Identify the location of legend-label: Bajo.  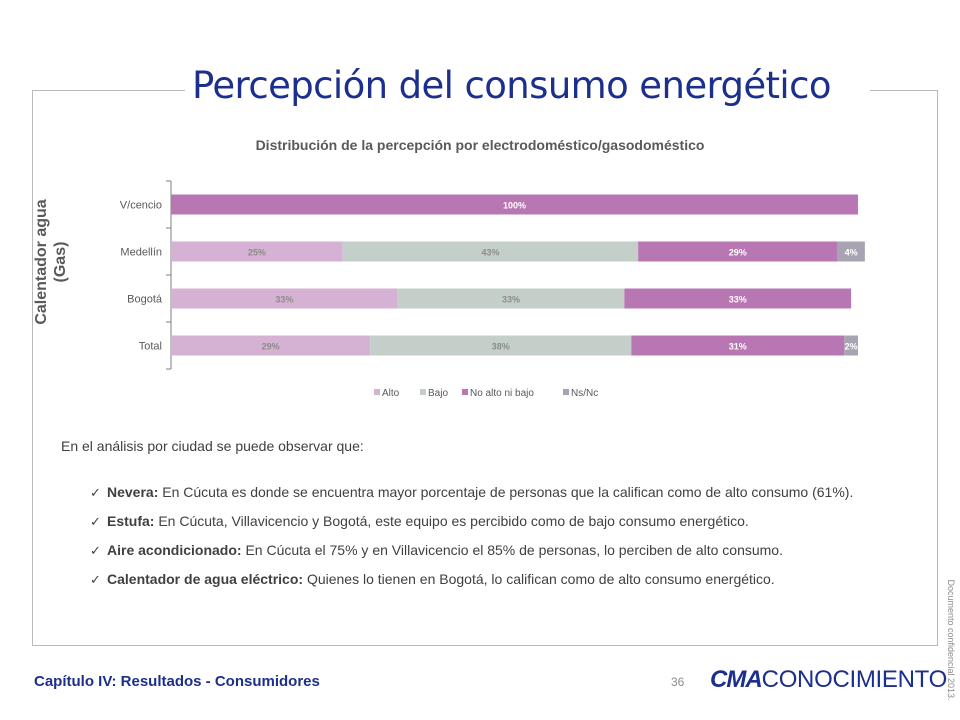
(438, 393).